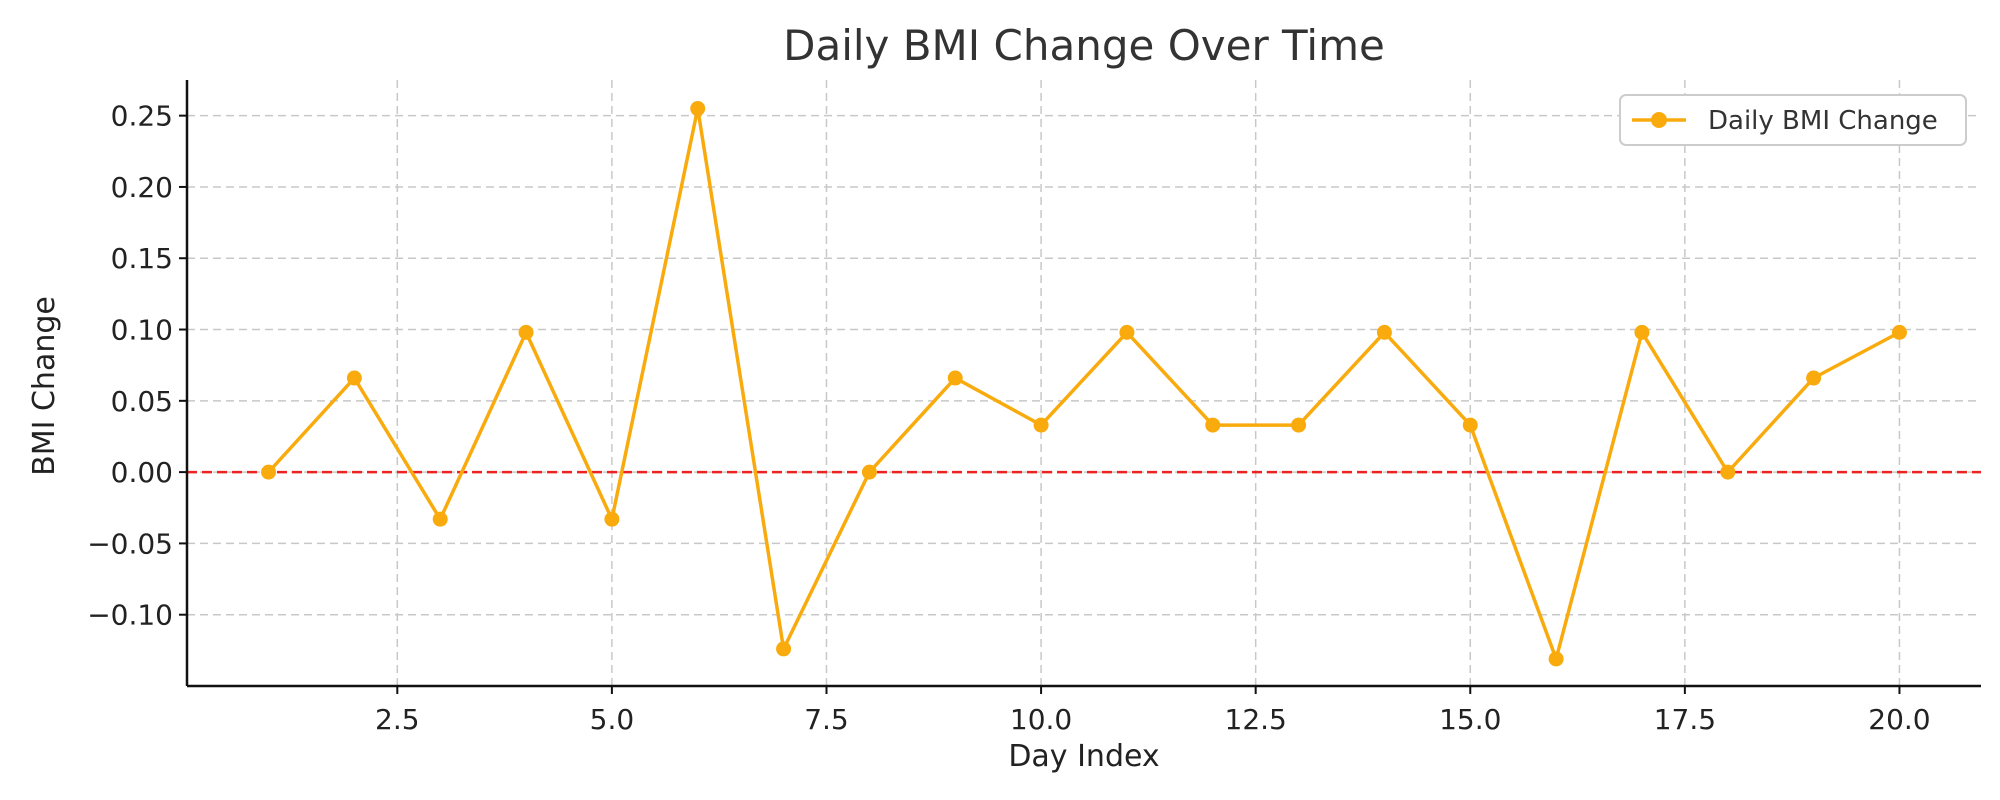  What do you see at coordinates (397, 719) in the screenshot?
I see `x-tick-label: 2.5` at bounding box center [397, 719].